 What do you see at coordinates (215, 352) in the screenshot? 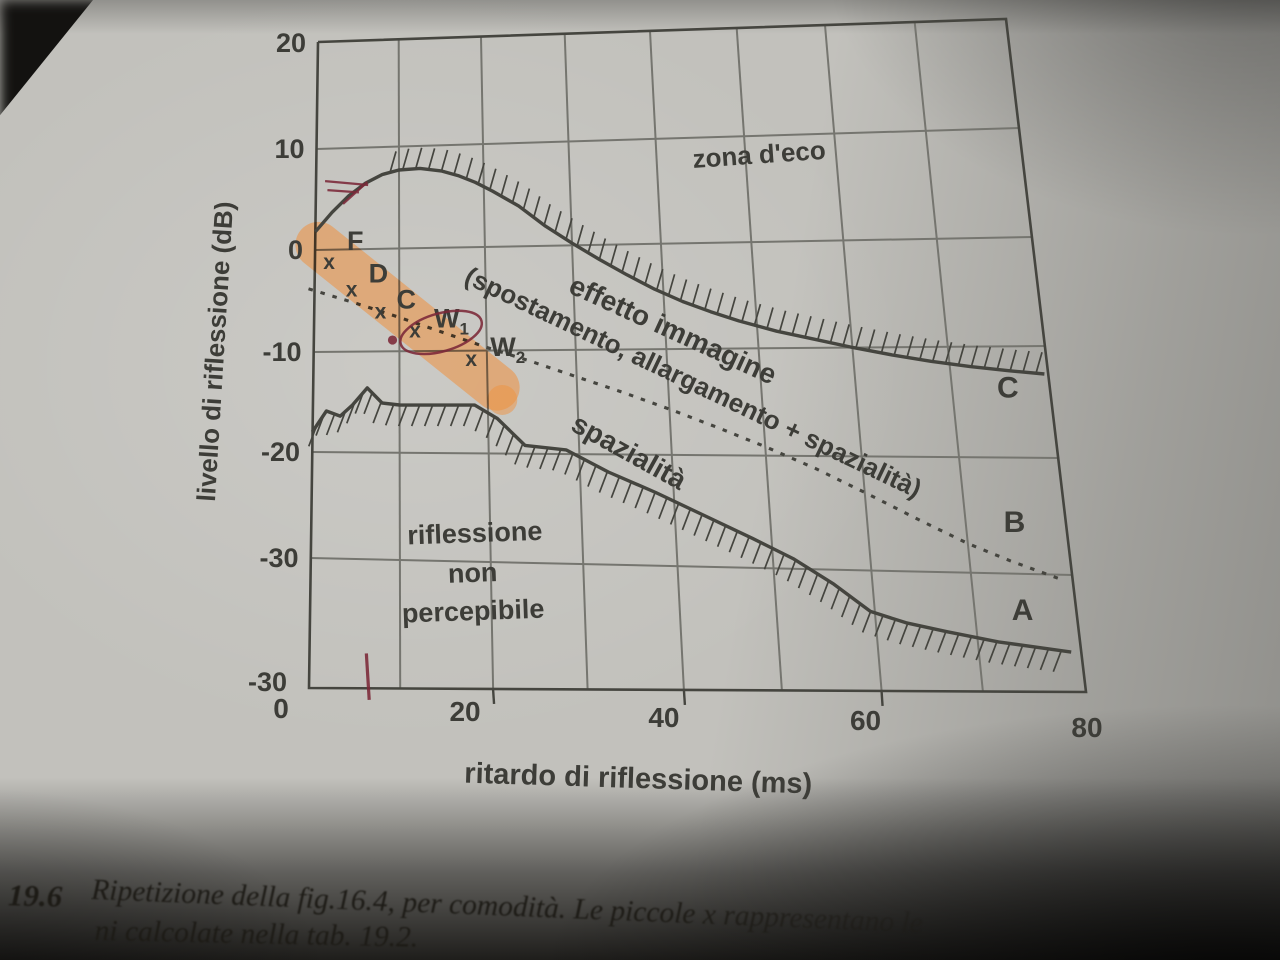
I see `y-axis-title: livello di riflessione (dB)` at bounding box center [215, 352].